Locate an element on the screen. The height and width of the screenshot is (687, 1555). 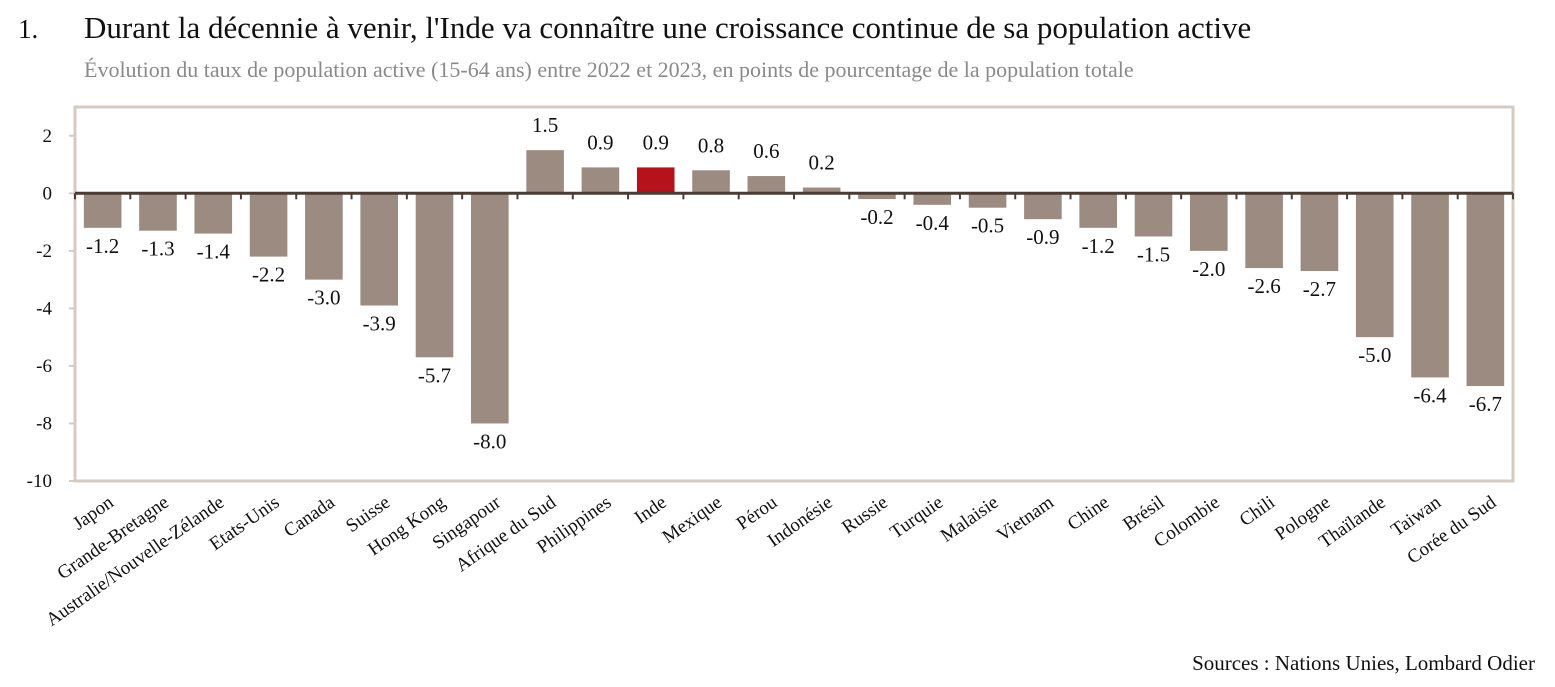
data-label-25: -6.7 is located at coordinates (1485, 404).